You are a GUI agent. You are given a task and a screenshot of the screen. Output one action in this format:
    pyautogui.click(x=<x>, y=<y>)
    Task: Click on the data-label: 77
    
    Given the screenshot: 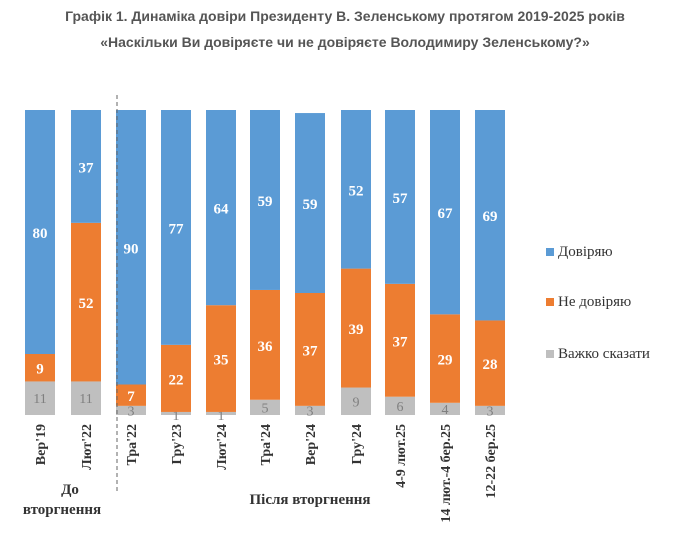 What is the action you would take?
    pyautogui.click(x=177, y=229)
    